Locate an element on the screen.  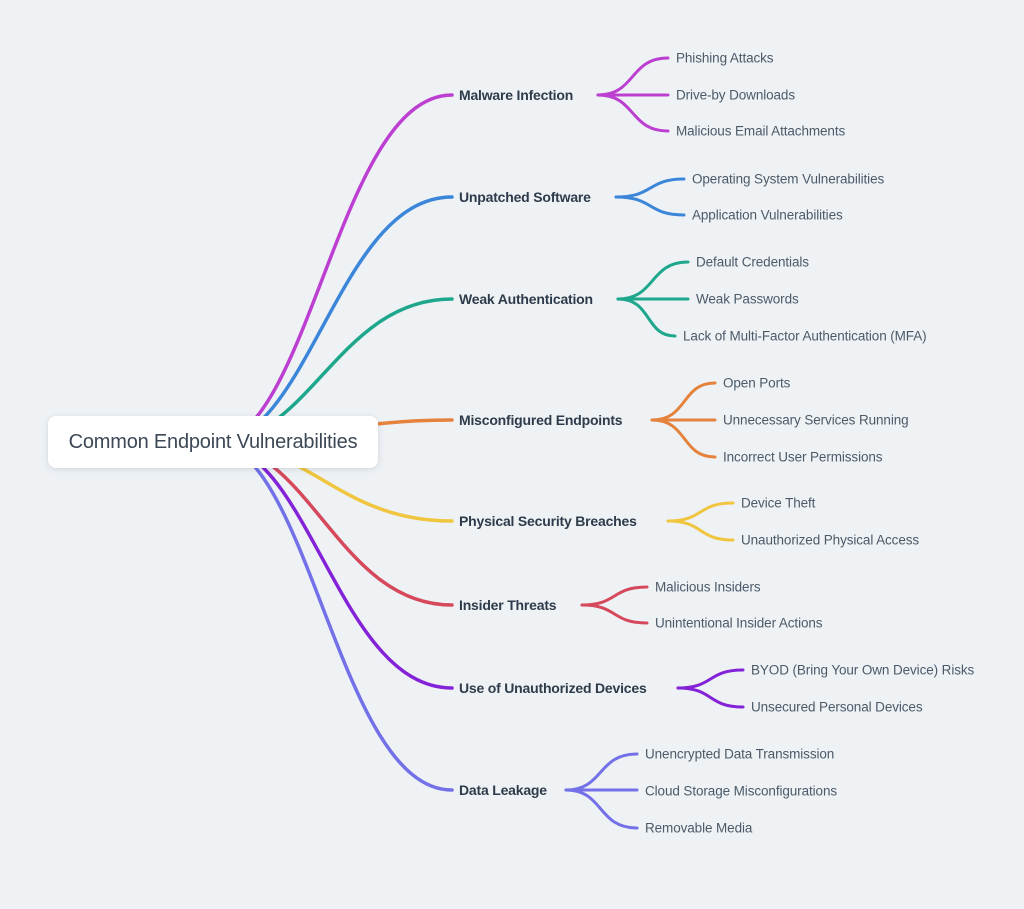
leaf-malicious-email-attachments: Malicious Email Attachments is located at coordinates (761, 131).